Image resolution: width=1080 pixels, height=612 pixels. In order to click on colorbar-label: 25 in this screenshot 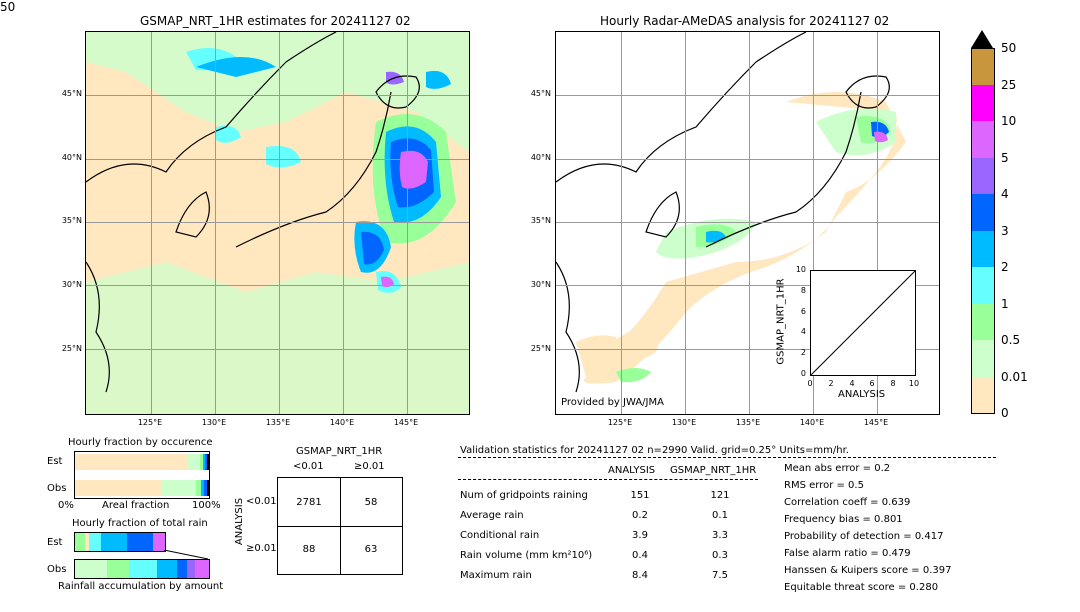, I will do `click(1009, 85)`.